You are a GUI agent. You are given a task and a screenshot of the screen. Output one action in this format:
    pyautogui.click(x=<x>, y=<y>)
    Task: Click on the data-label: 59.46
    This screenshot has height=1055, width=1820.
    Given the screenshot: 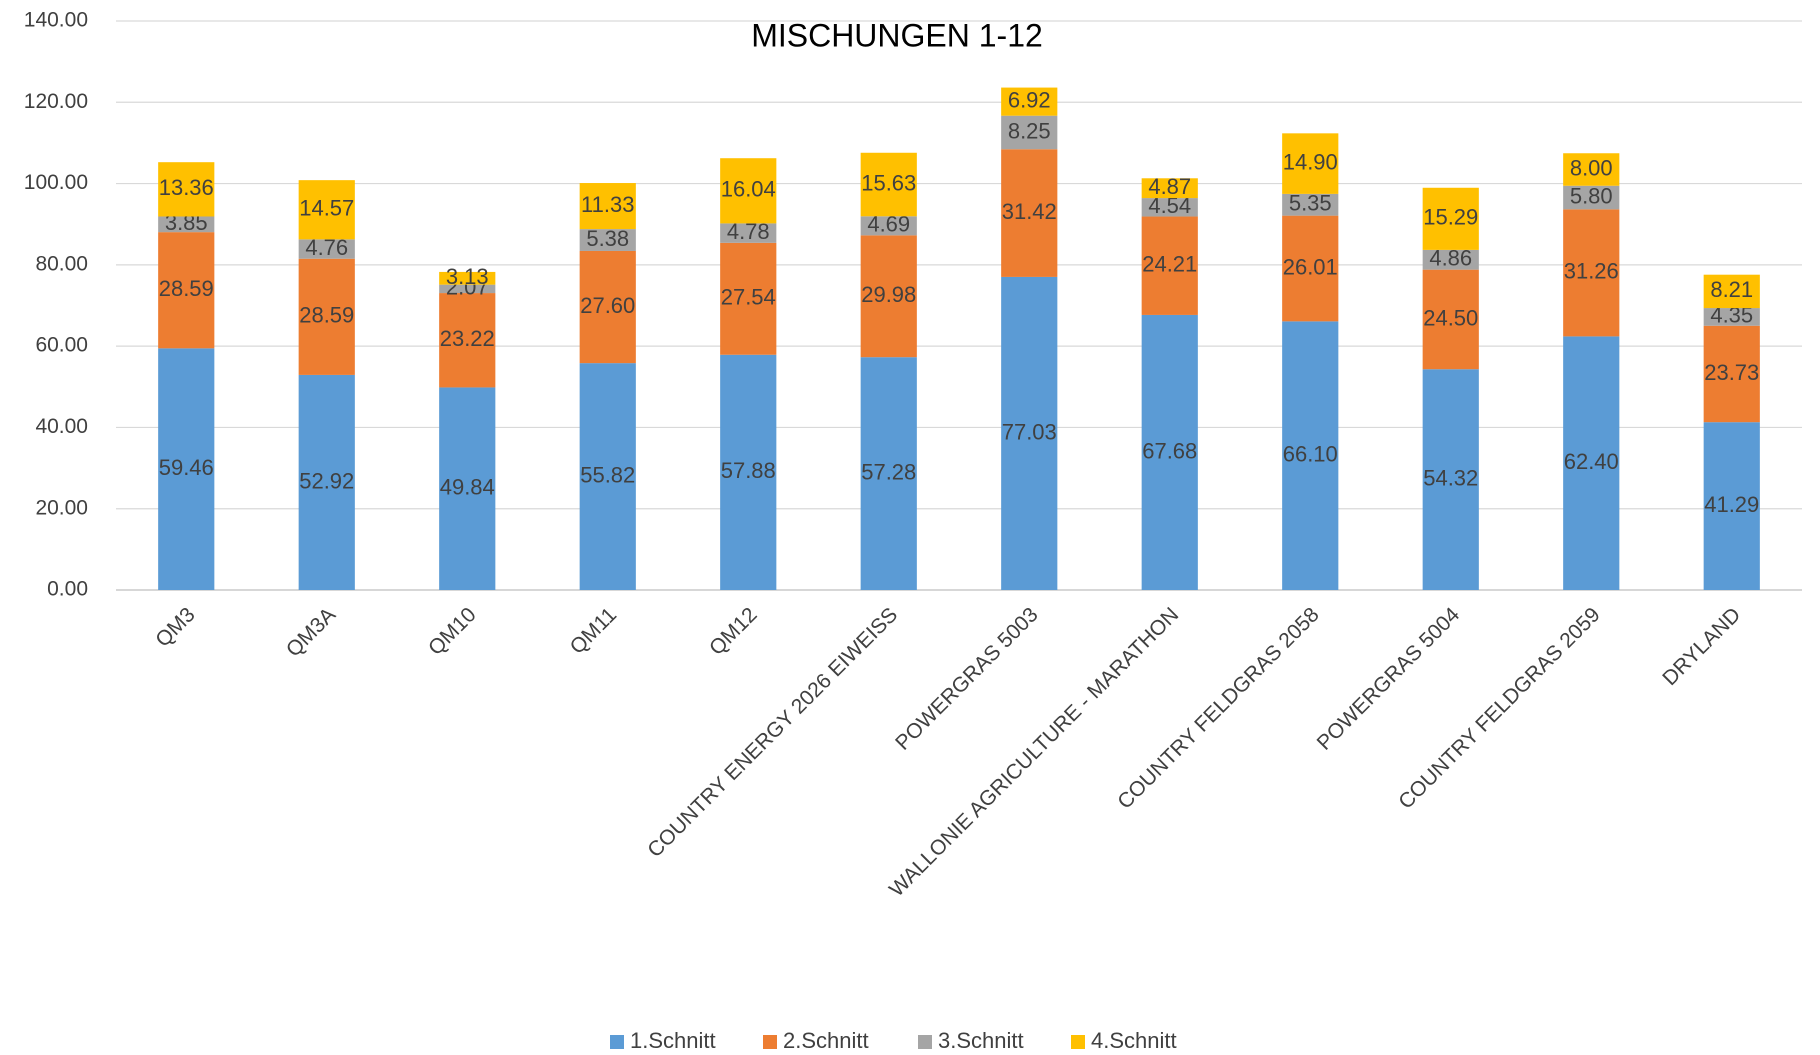 What is the action you would take?
    pyautogui.click(x=186, y=467)
    